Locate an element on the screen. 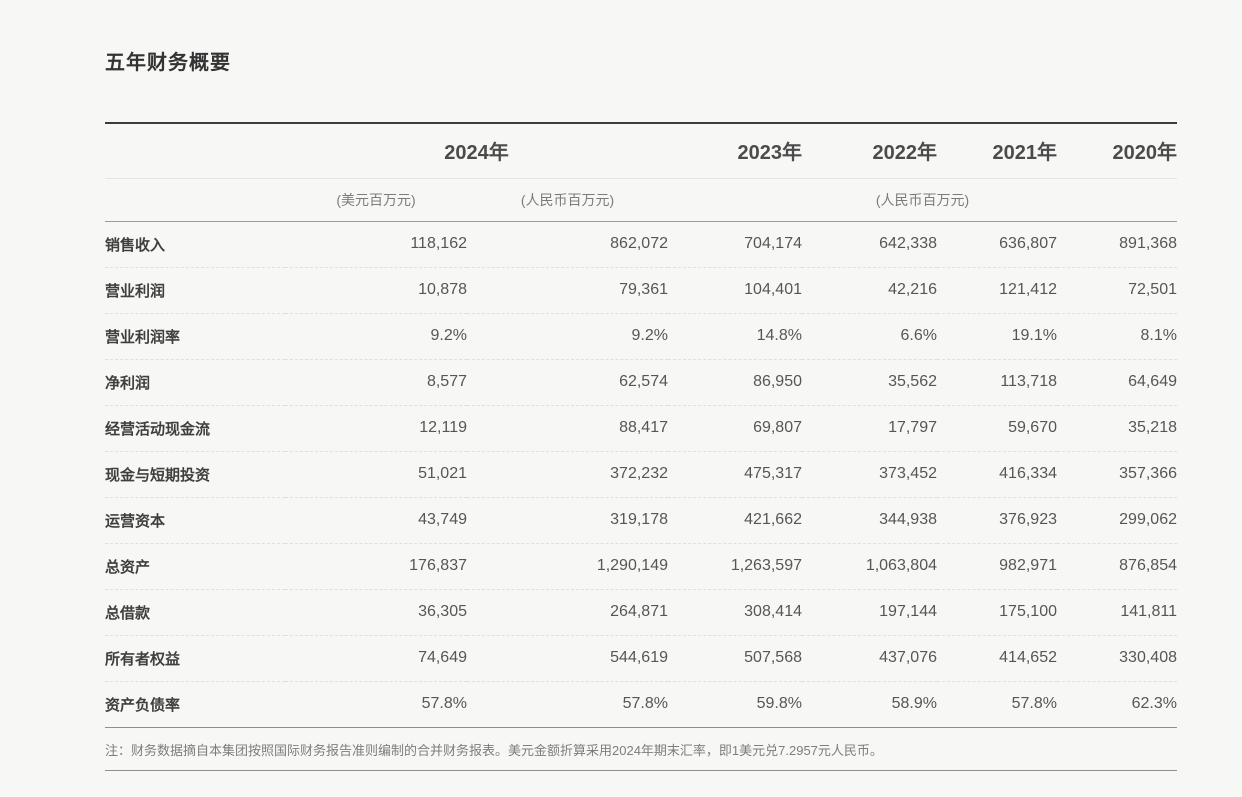 The image size is (1242, 797). unit-header-rmb-prior-years: (人民币百万元) is located at coordinates (922, 199).